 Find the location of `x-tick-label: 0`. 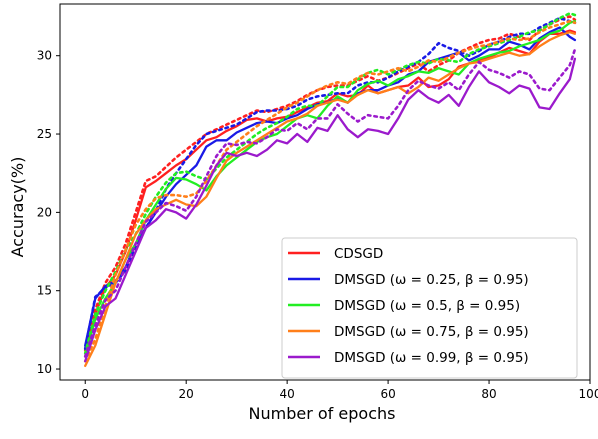

x-tick-label: 0 is located at coordinates (85, 394).